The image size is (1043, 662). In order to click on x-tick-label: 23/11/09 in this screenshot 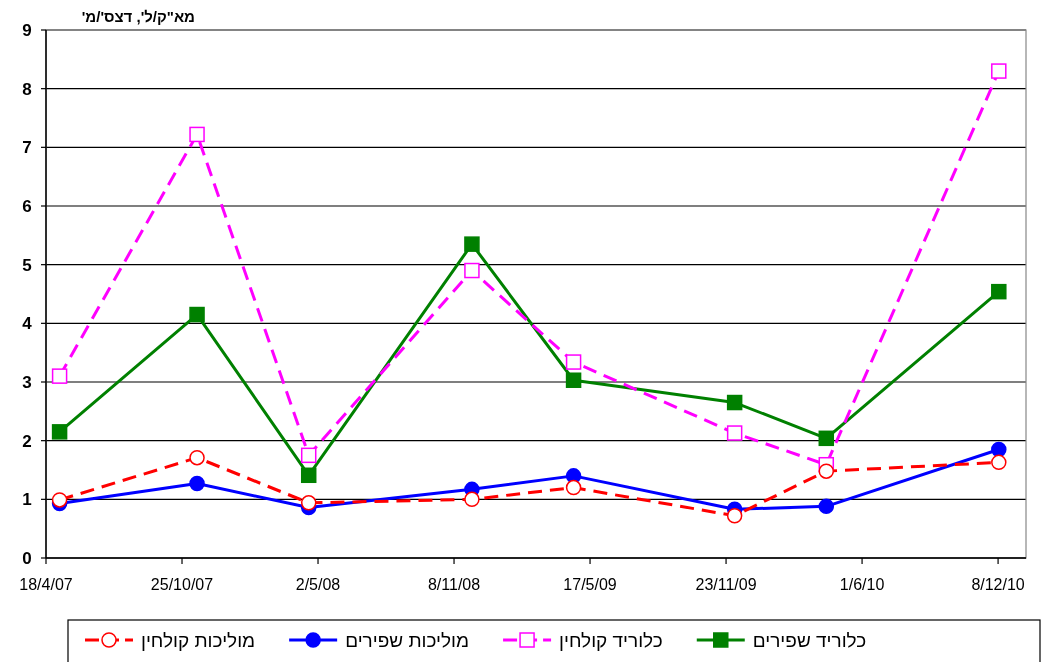, I will do `click(726, 584)`.